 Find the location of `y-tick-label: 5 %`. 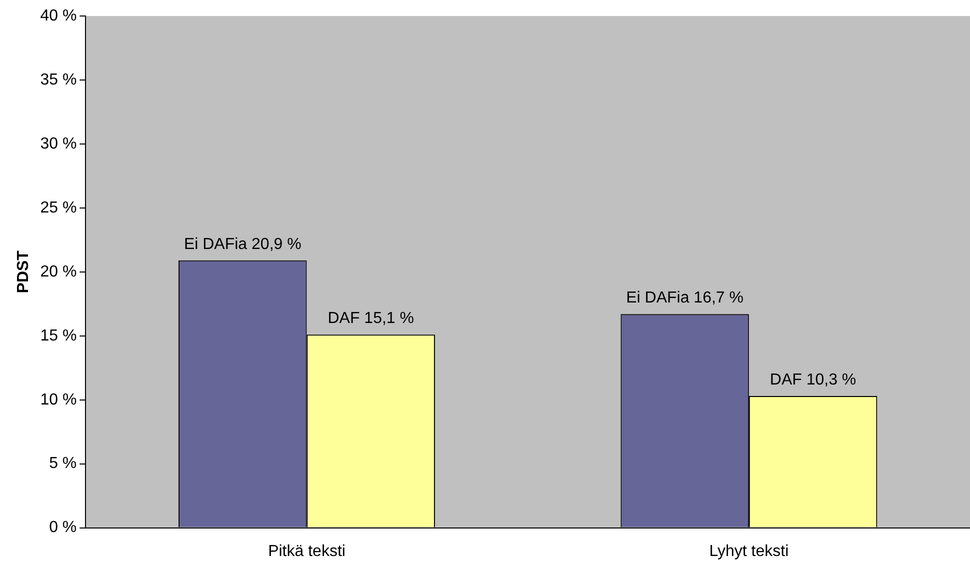

y-tick-label: 5 % is located at coordinates (63, 463).